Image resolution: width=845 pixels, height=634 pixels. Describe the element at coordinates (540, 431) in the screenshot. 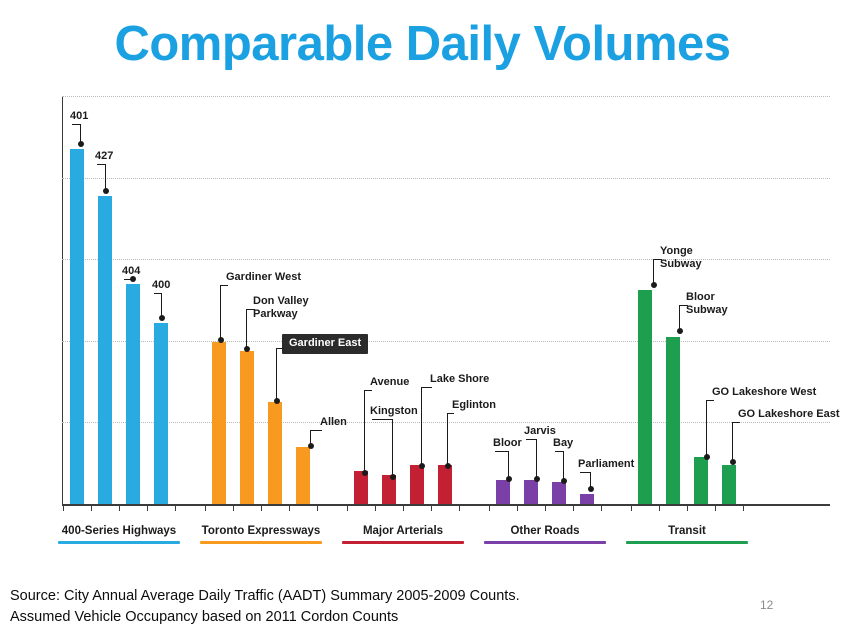

I see `callout-label: Jarvis` at that location.